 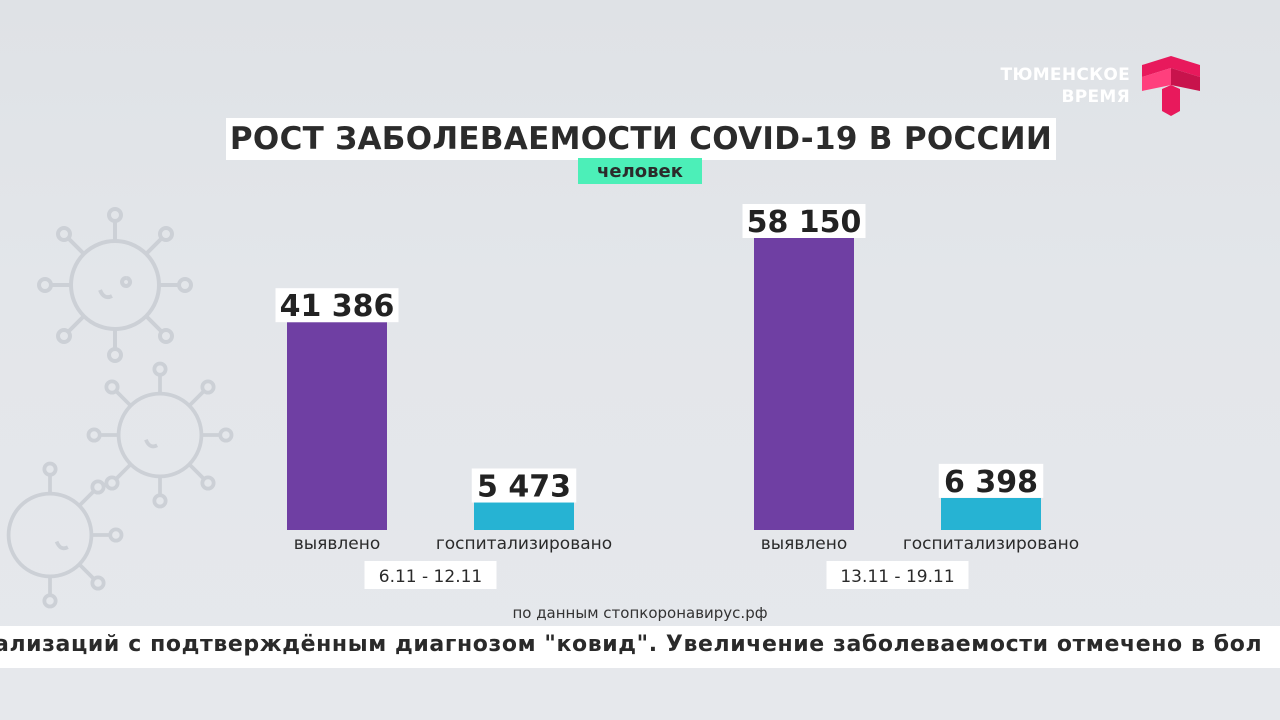 What do you see at coordinates (1065, 75) in the screenshot?
I see `logo-line-1: ТЮМЕНСКОЕ` at bounding box center [1065, 75].